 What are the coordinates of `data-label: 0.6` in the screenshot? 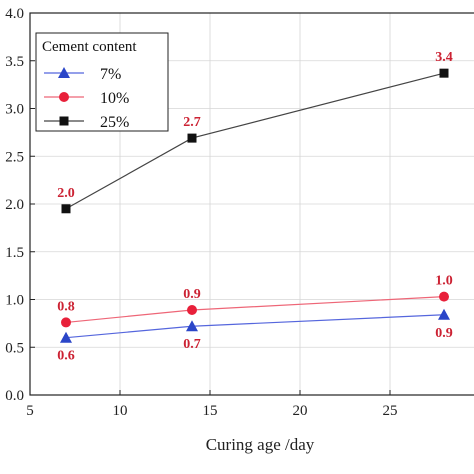 It's located at (66, 356).